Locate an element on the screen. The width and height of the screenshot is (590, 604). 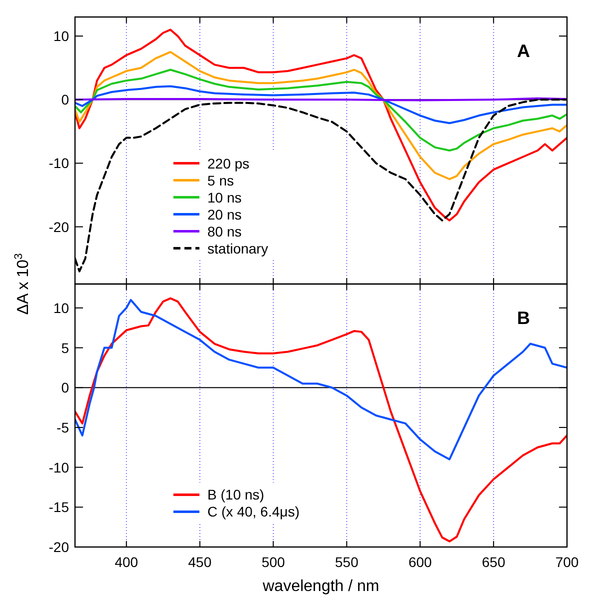
y-tick-label: -5 is located at coordinates (63, 427).